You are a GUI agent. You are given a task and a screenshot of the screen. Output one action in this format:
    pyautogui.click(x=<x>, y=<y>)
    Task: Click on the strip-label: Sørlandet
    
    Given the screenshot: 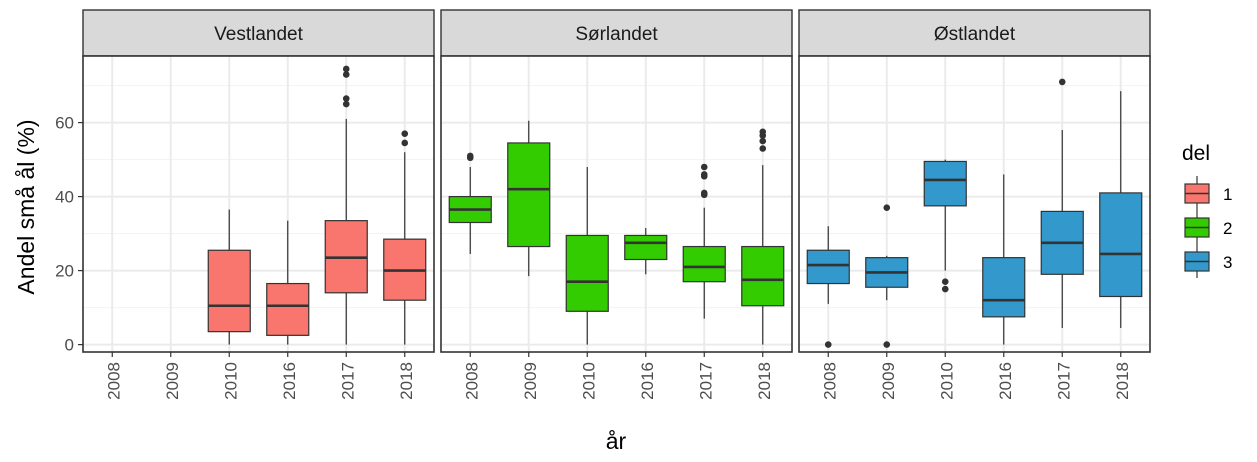 What is the action you would take?
    pyautogui.click(x=616, y=34)
    